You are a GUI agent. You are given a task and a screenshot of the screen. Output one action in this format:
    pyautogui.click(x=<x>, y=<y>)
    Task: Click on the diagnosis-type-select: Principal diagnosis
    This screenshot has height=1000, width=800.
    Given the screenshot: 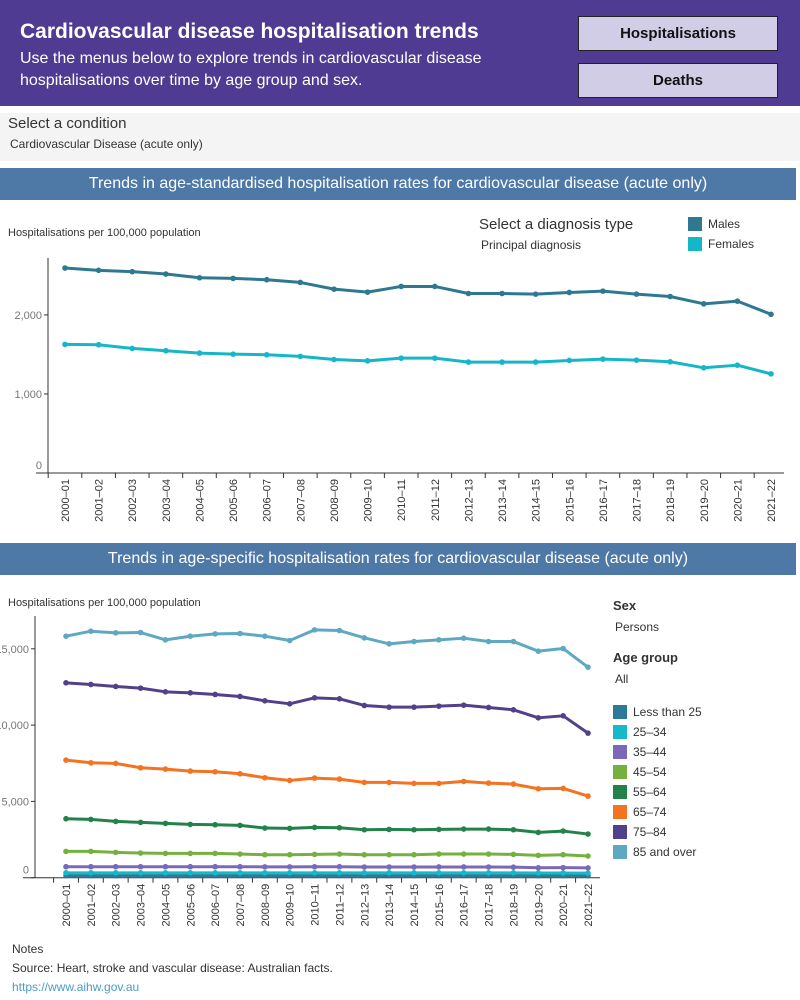 What is the action you would take?
    pyautogui.click(x=531, y=245)
    